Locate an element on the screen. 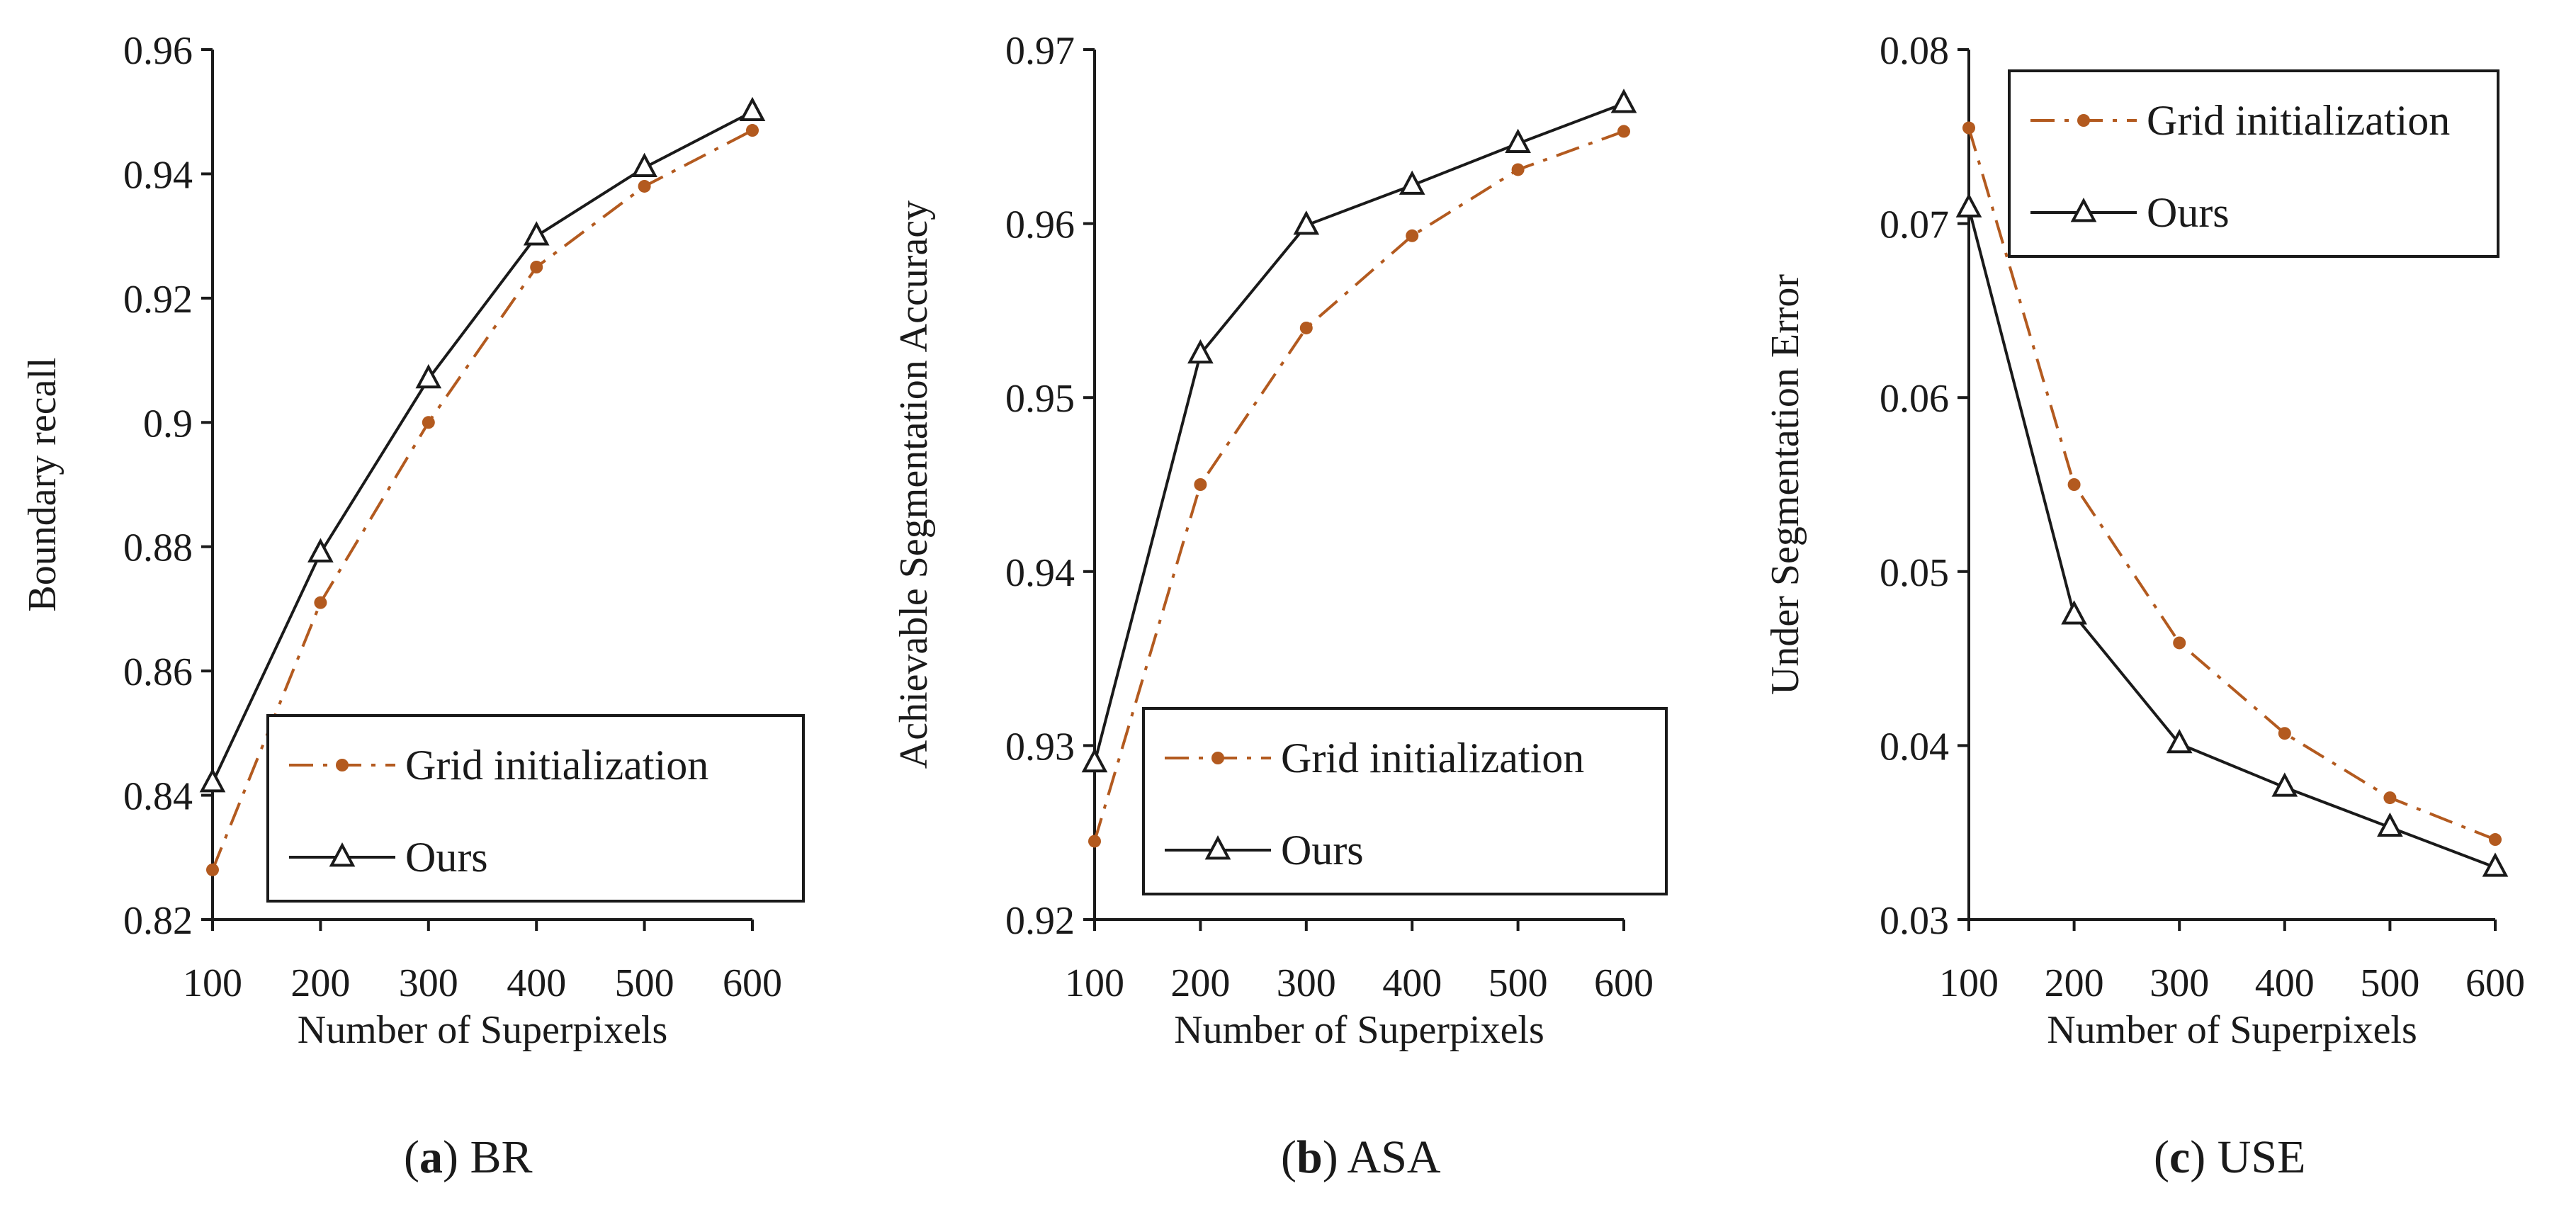 The width and height of the screenshot is (2576, 1210). y-tick-label: 0.88 is located at coordinates (158, 548).